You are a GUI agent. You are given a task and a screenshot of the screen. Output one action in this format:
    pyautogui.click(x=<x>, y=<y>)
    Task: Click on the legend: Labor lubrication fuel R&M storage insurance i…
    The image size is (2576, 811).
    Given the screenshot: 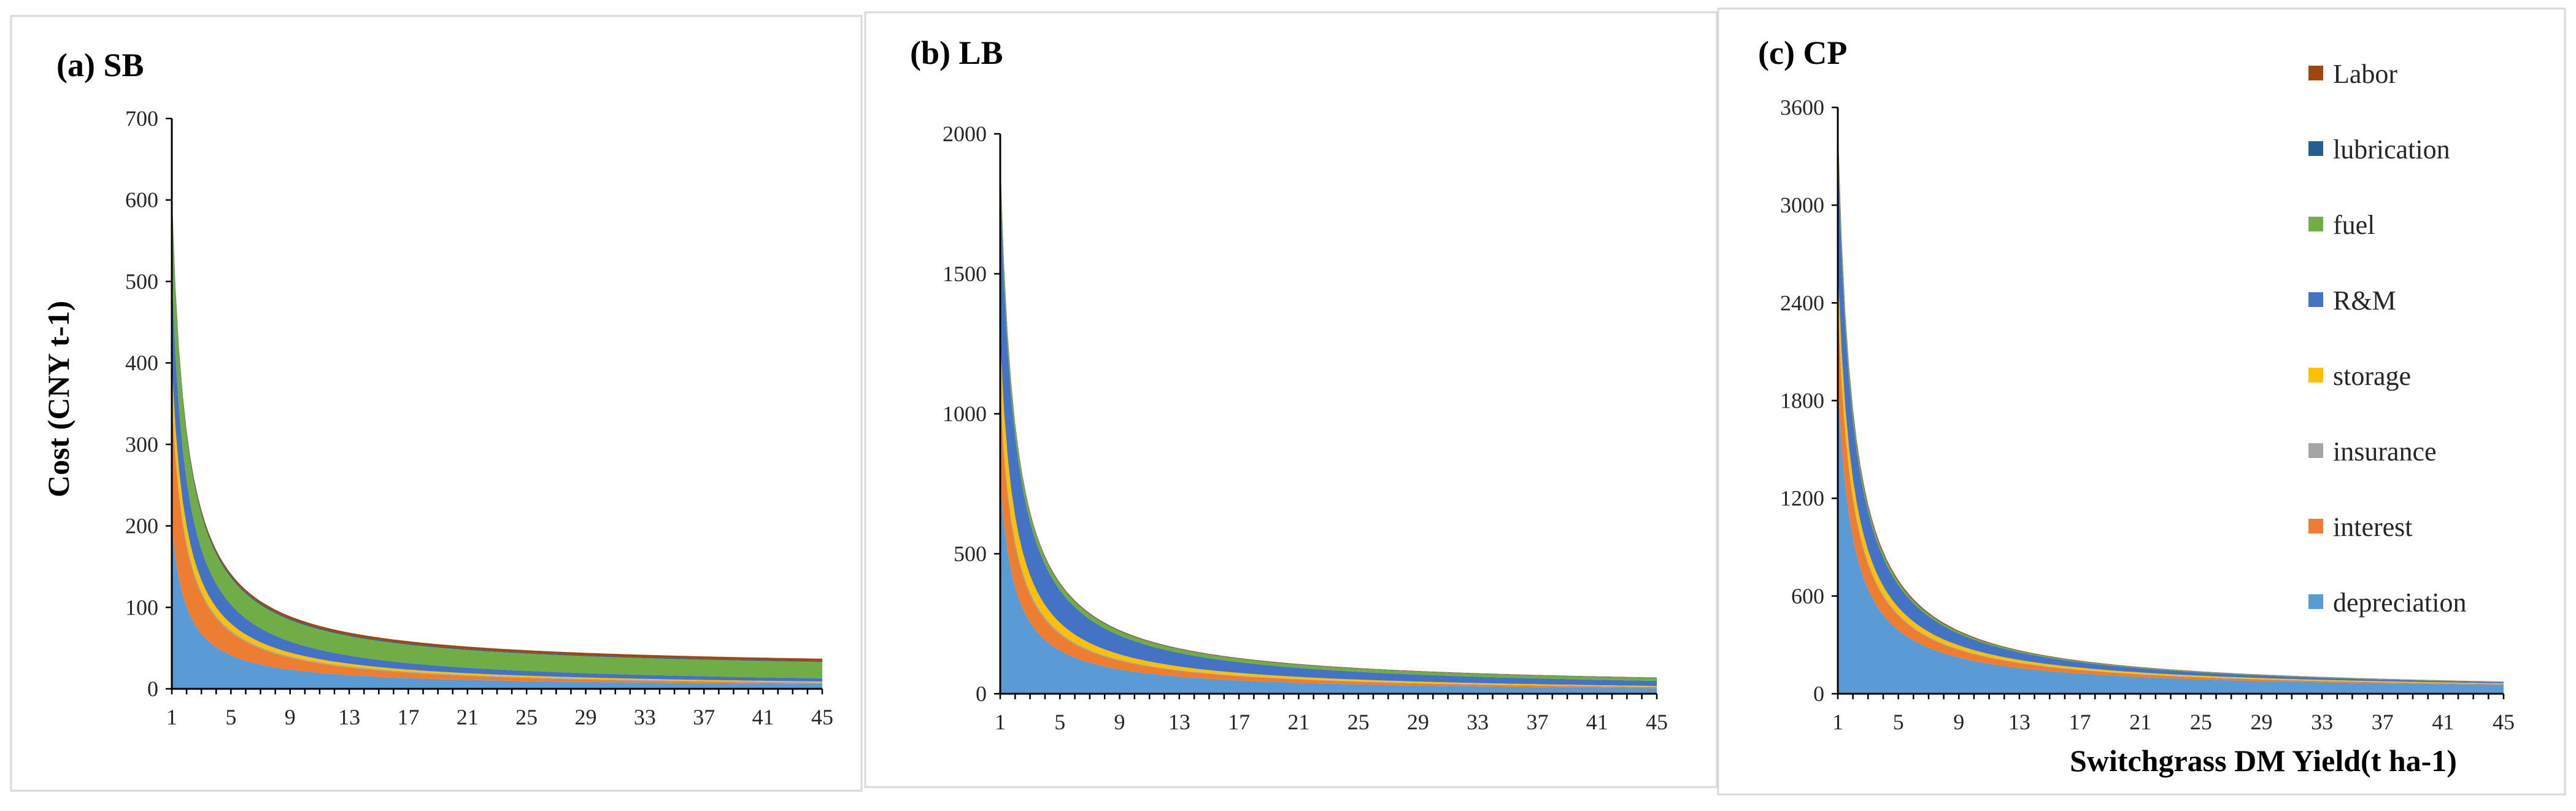 What is the action you would take?
    pyautogui.click(x=2387, y=339)
    